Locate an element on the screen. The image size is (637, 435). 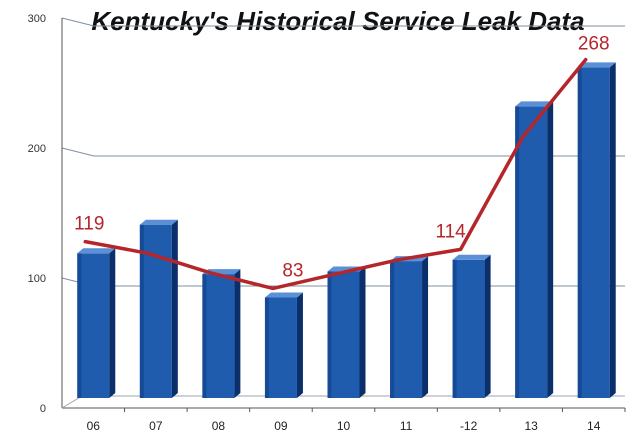
y-tick-labels: 0 100 200 300 is located at coordinates (37, 214).